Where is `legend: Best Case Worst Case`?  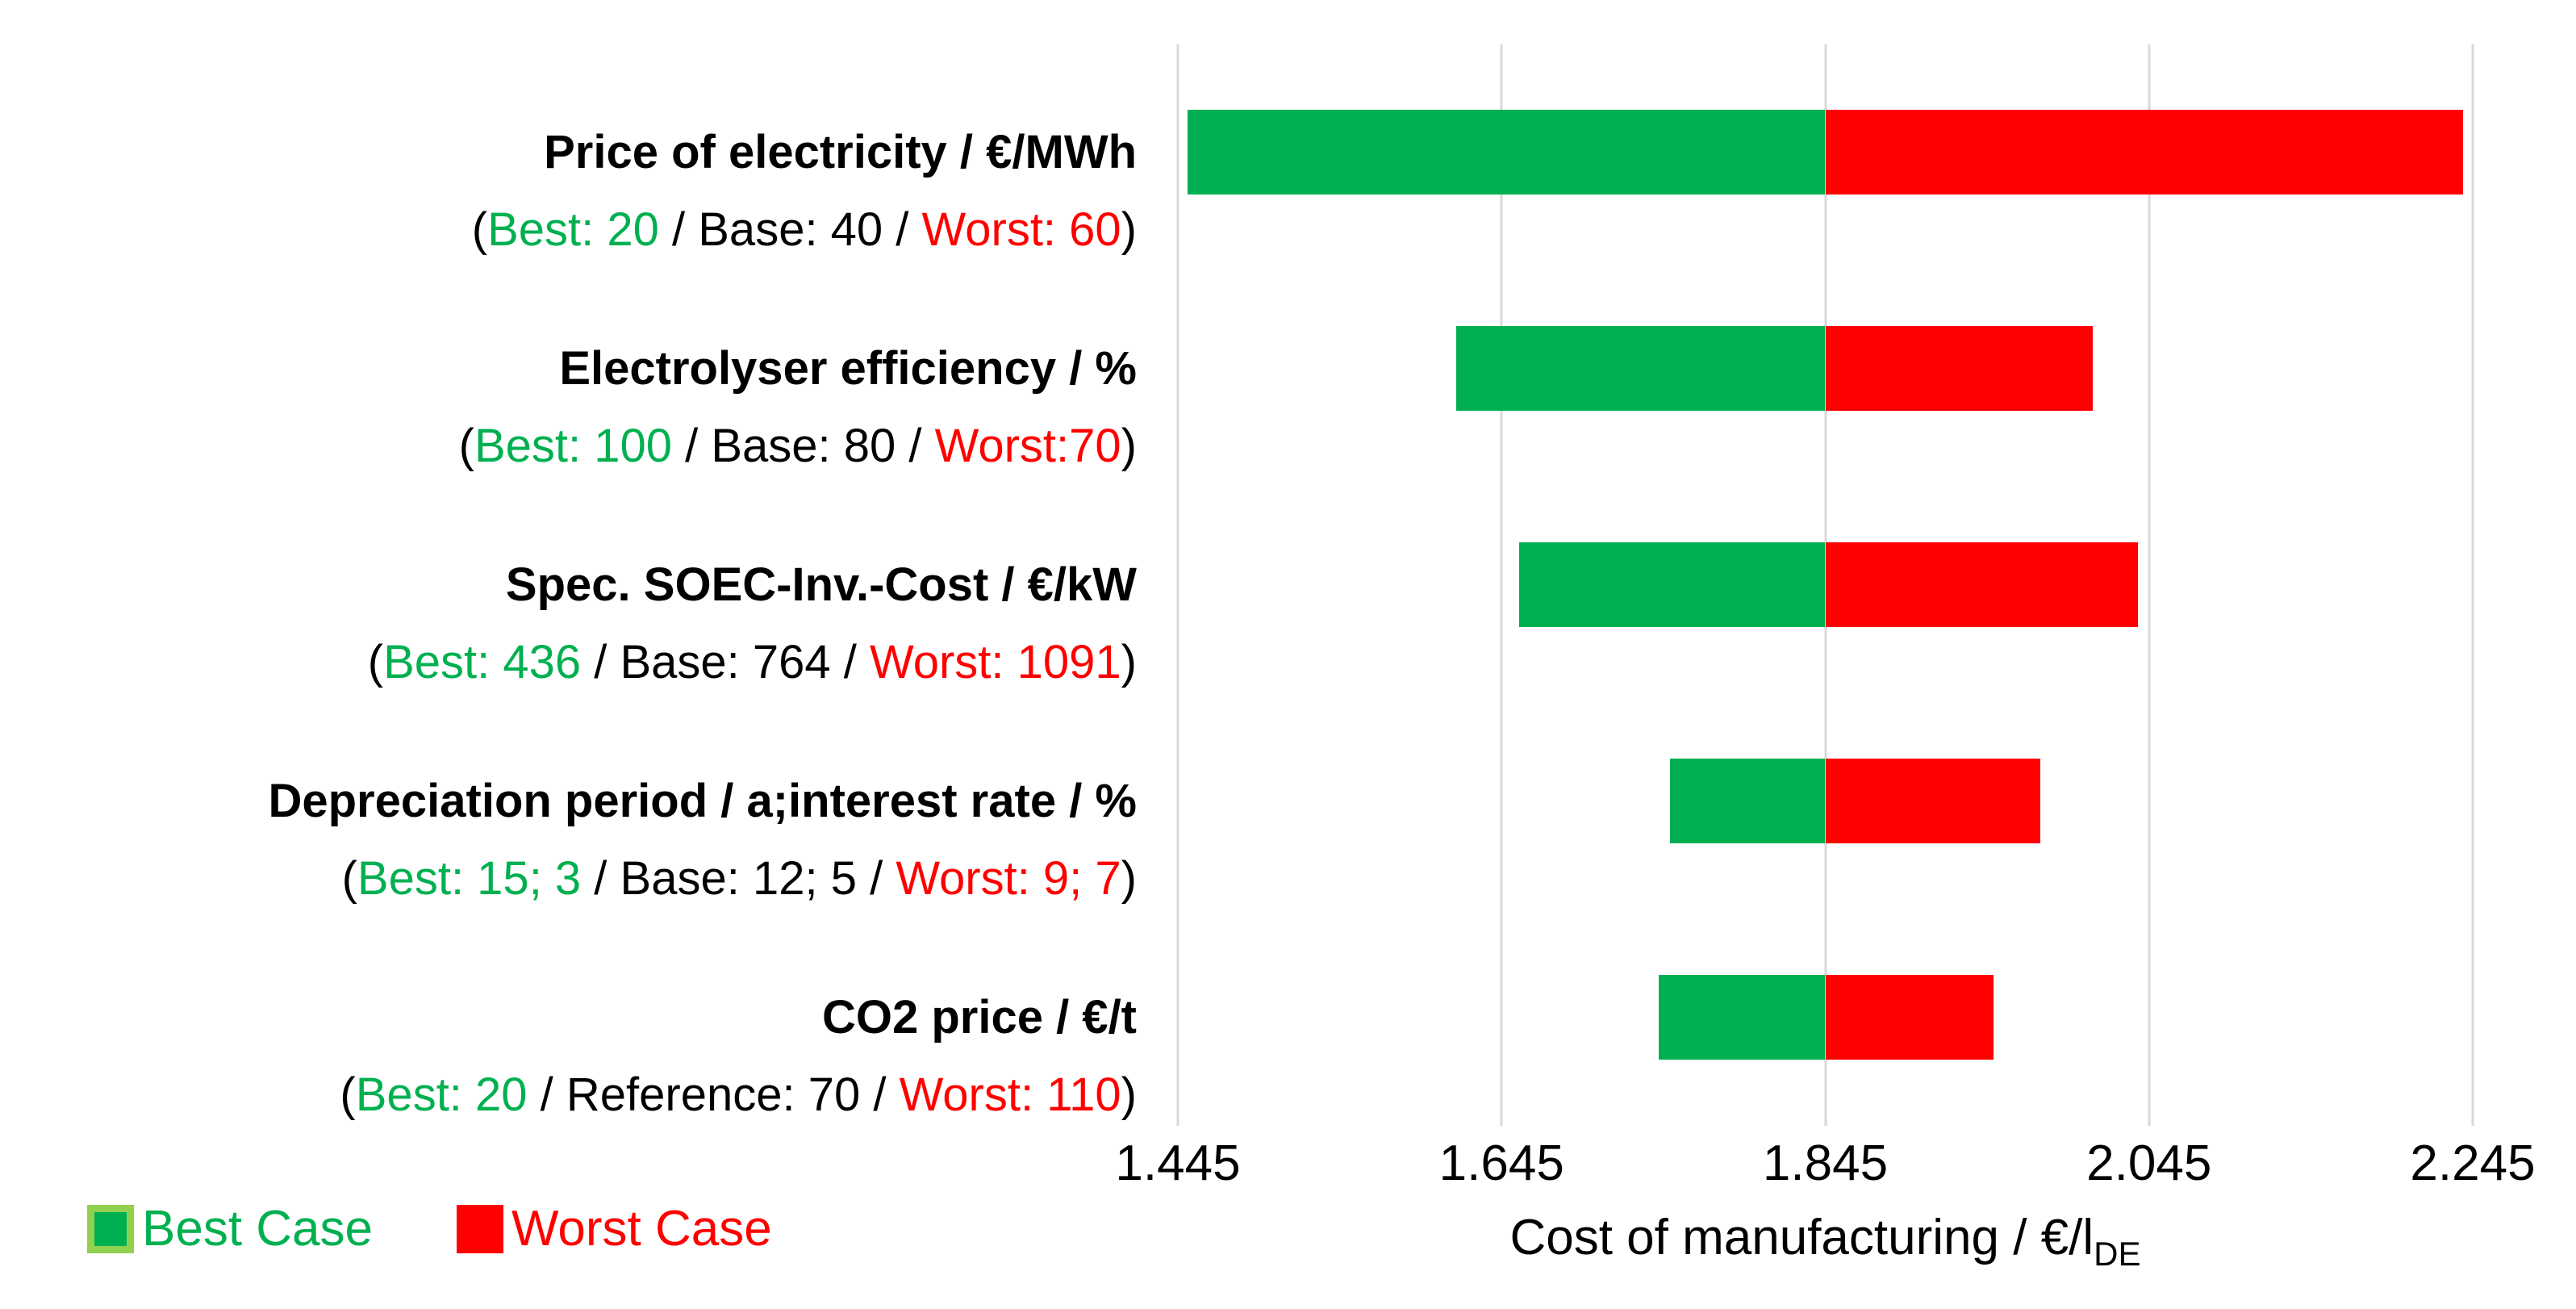 legend: Best Case Worst Case is located at coordinates (472, 1229).